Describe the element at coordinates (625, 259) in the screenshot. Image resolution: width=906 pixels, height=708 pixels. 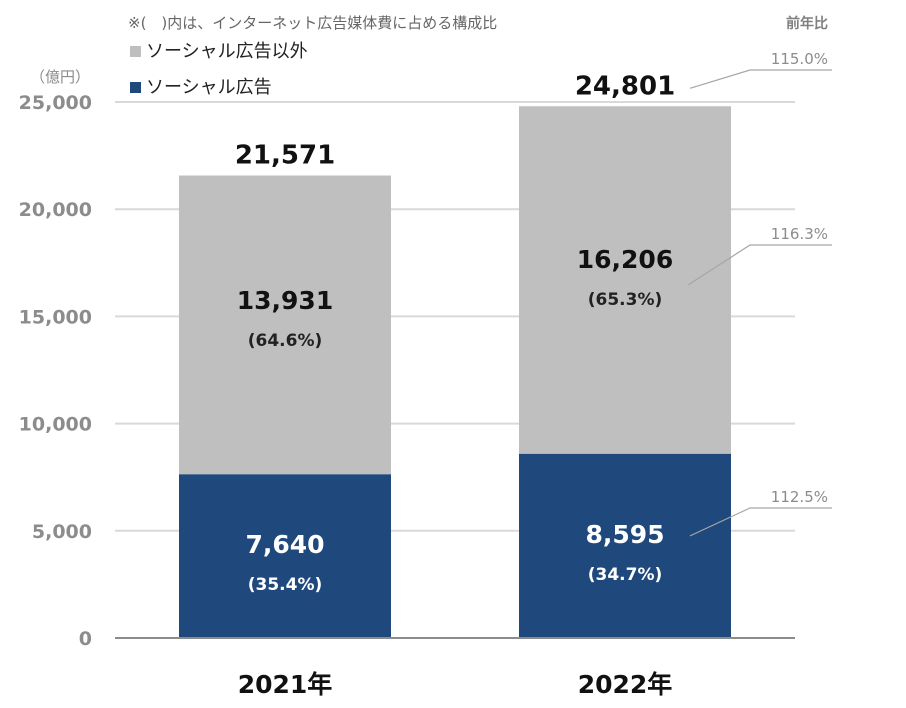
I see `value-label-other: 16,206` at that location.